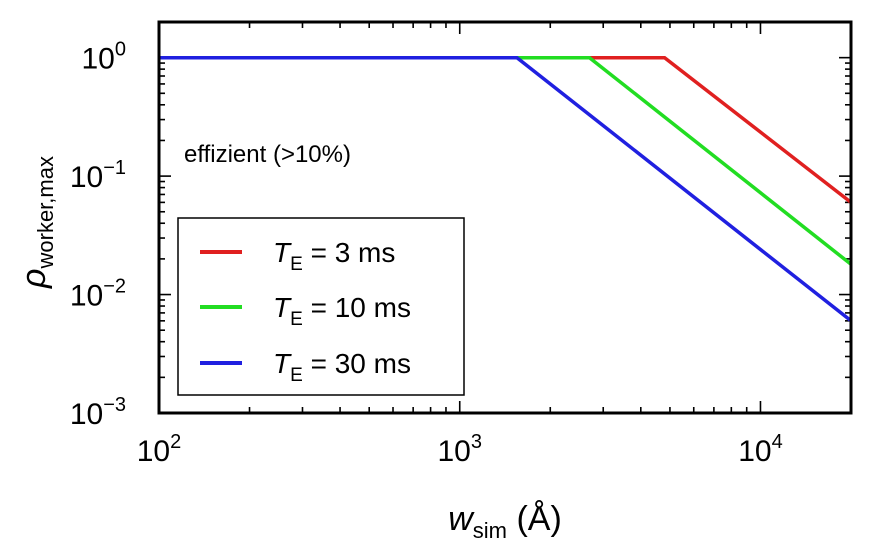  I want to click on x-tick-label: 10², so click(159, 449).